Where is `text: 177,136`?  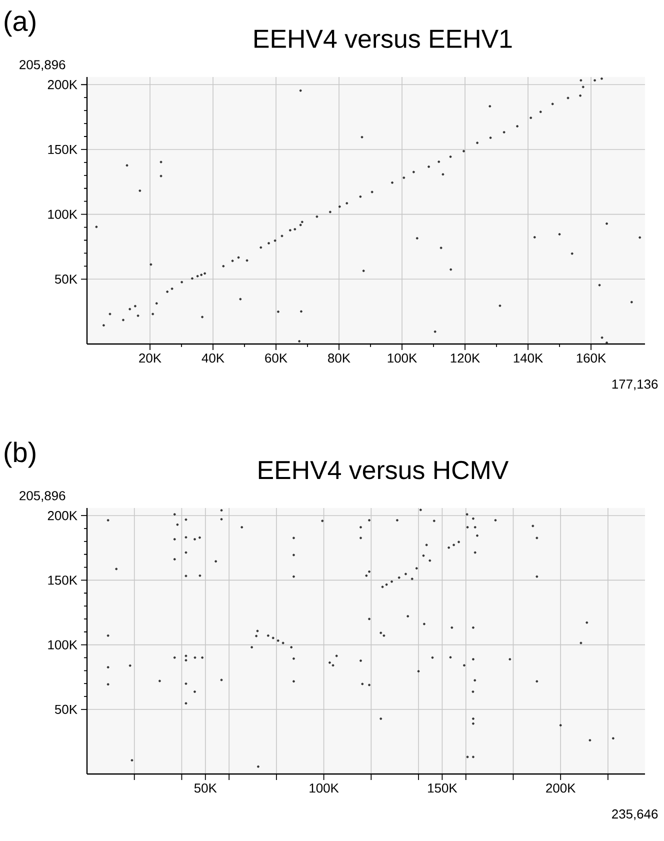 text: 177,136 is located at coordinates (635, 385).